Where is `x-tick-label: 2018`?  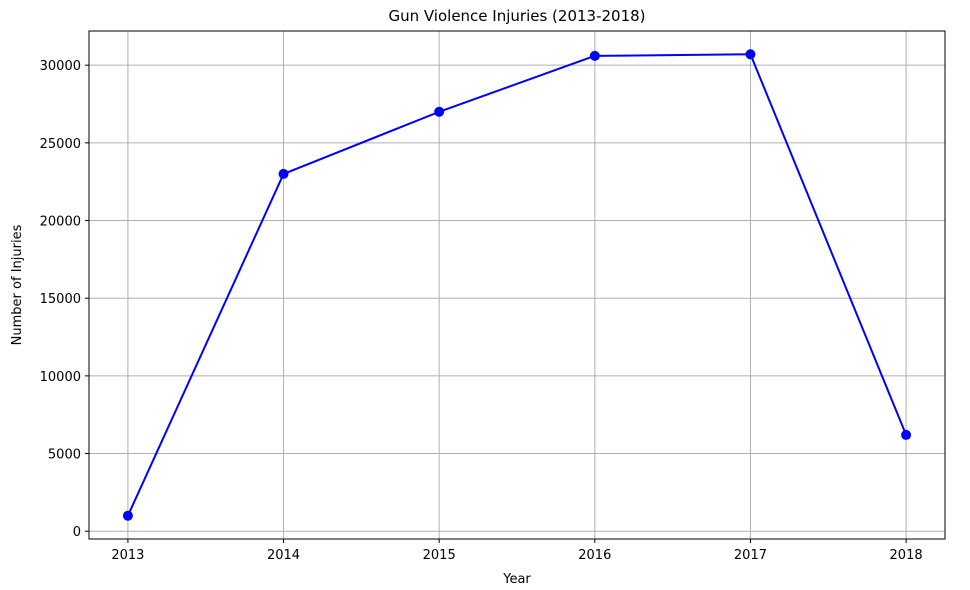
x-tick-label: 2018 is located at coordinates (906, 555).